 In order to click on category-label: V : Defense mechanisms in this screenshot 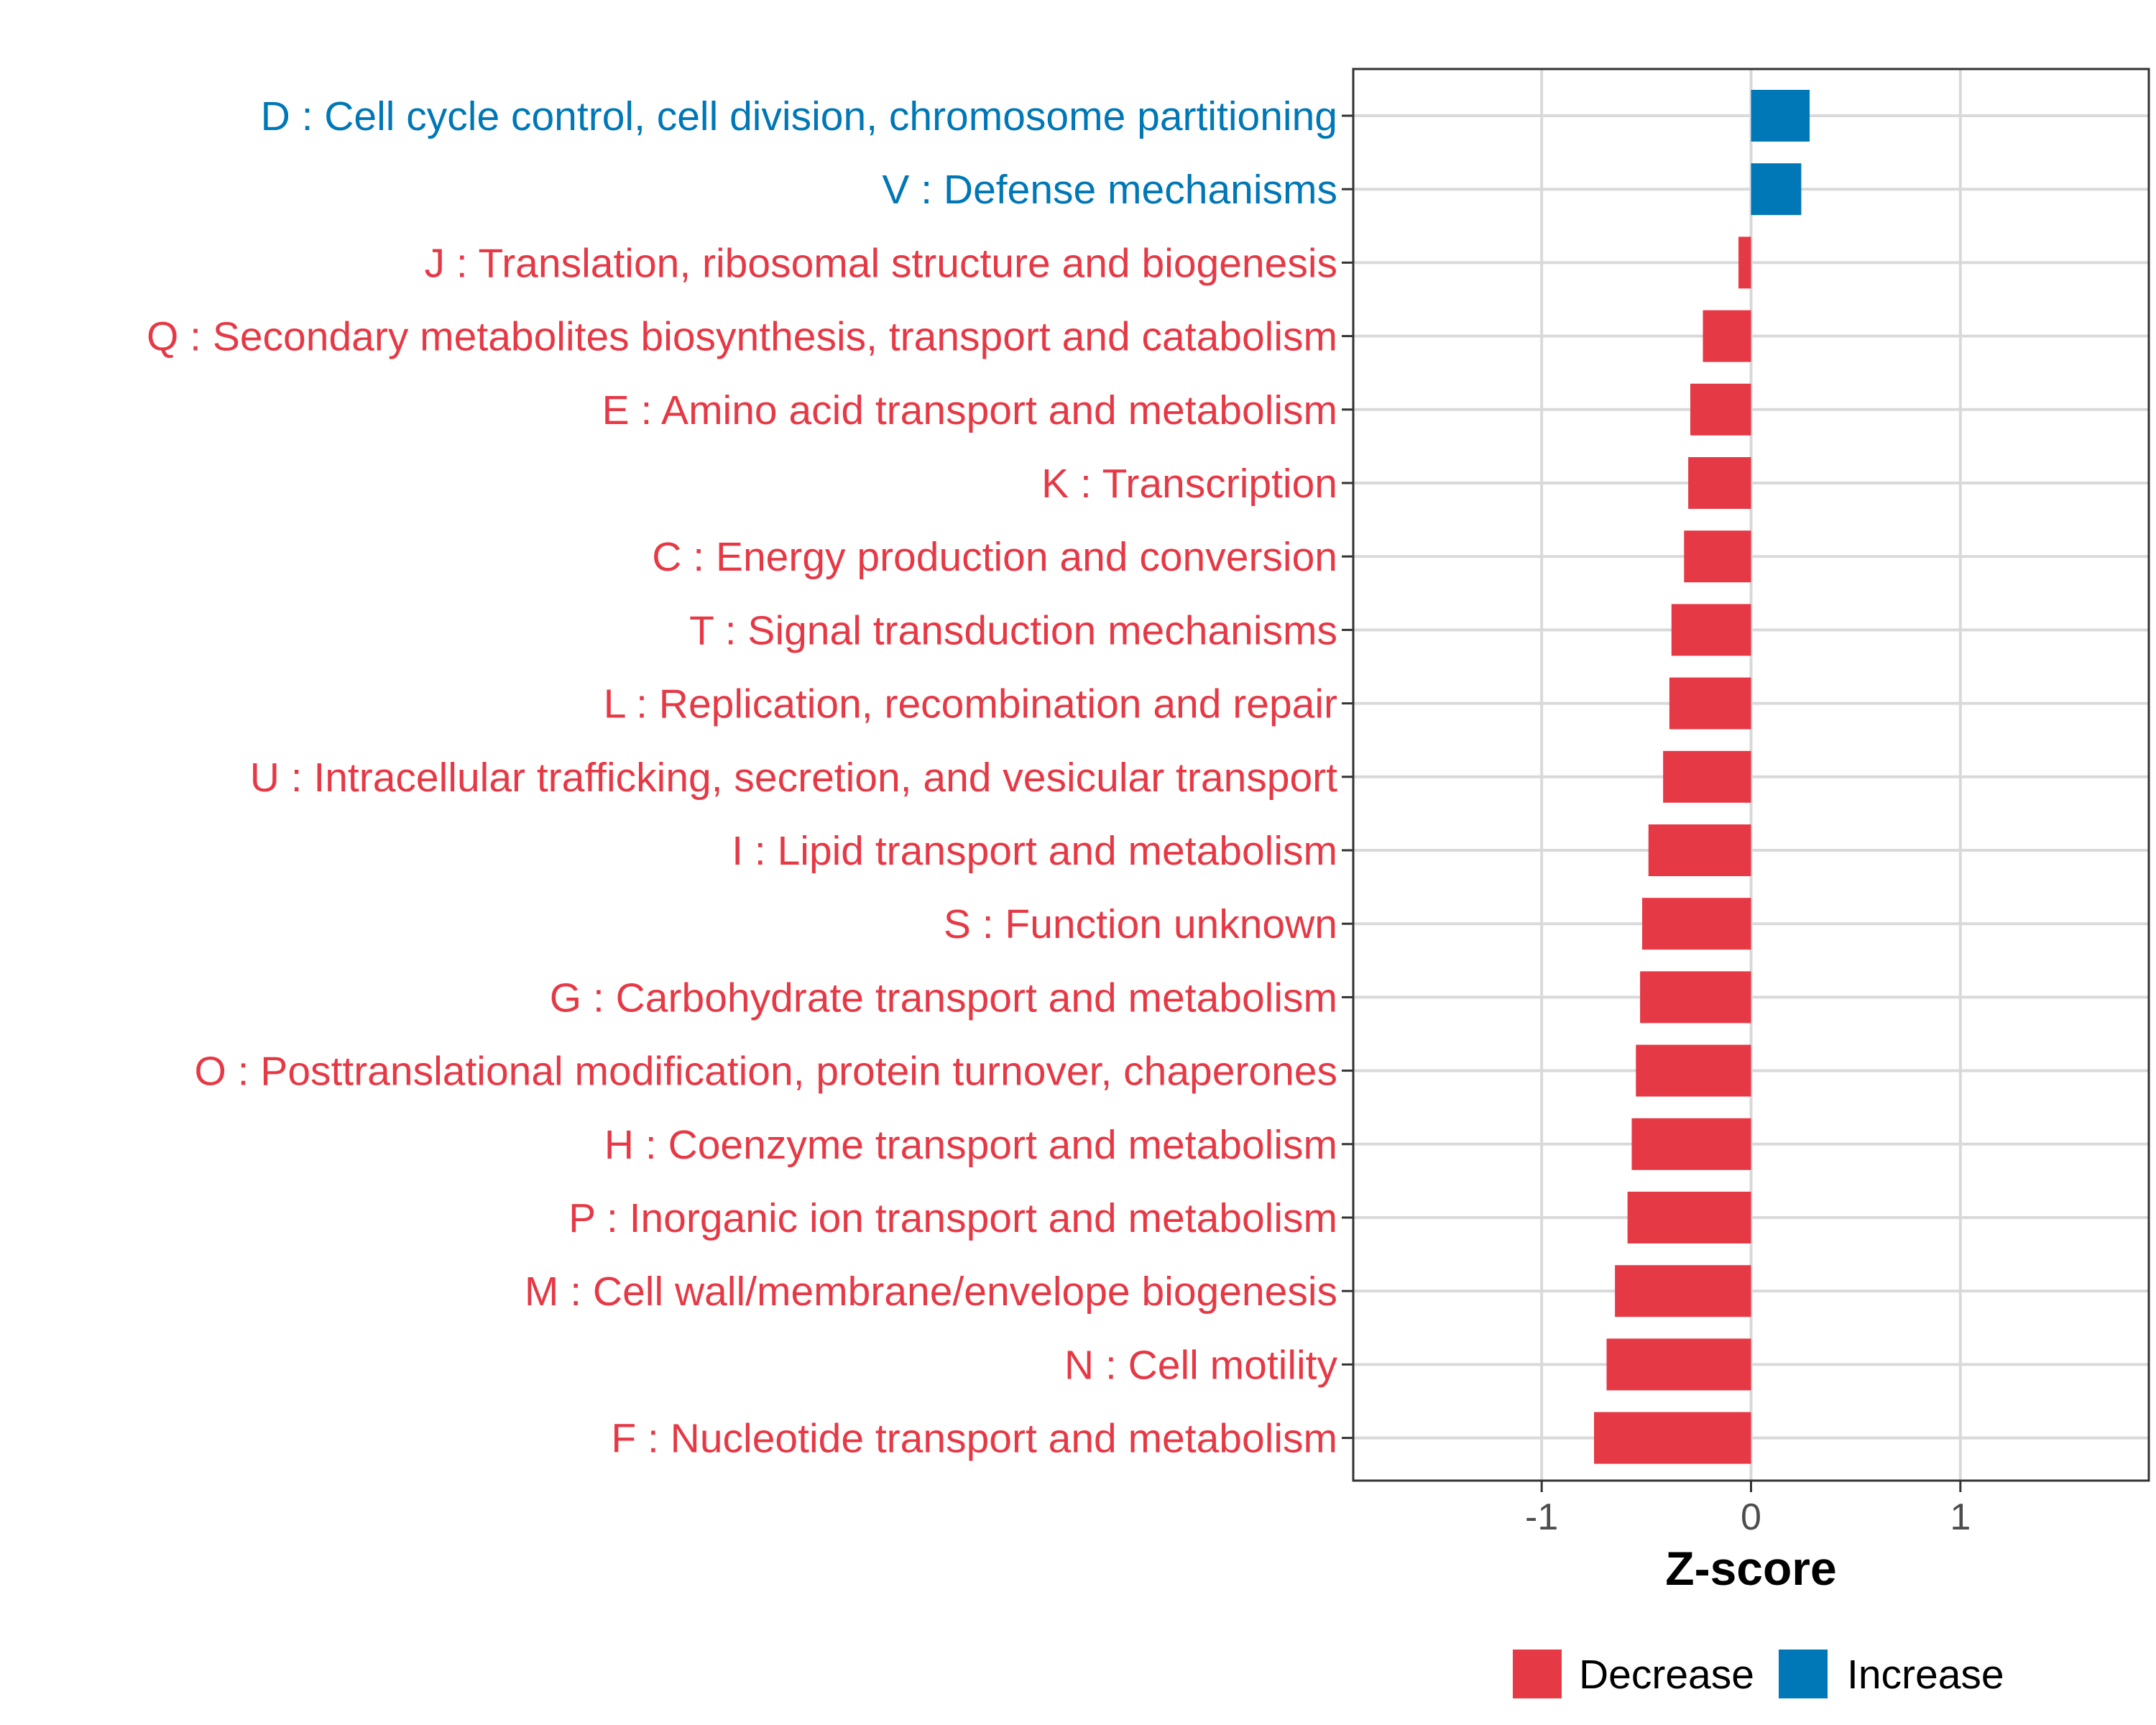, I will do `click(1109, 190)`.